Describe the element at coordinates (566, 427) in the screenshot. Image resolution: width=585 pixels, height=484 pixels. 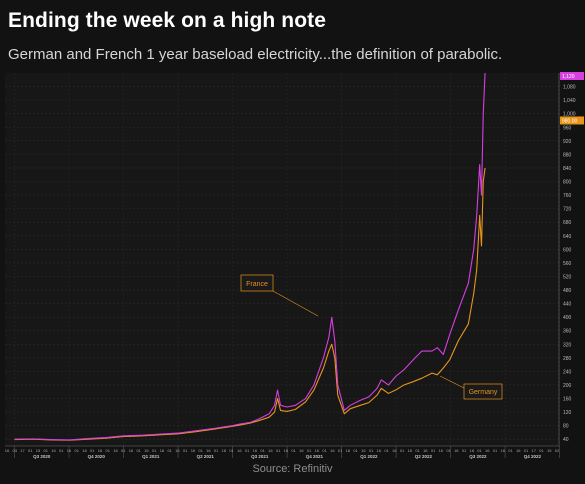
I see `y-tick-label: 80` at that location.